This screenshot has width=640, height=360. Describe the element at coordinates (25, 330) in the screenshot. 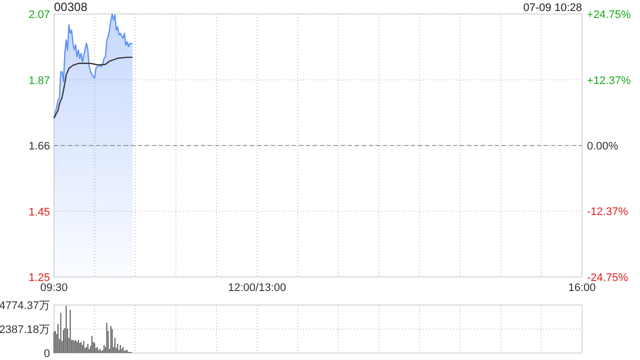

I see `y-tick-label: 2387.18万` at that location.